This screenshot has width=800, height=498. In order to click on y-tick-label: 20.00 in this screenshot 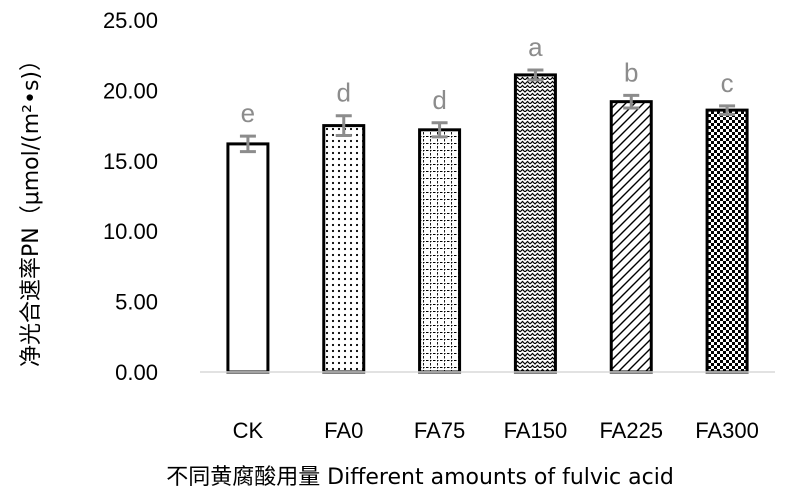, I will do `click(130, 90)`.